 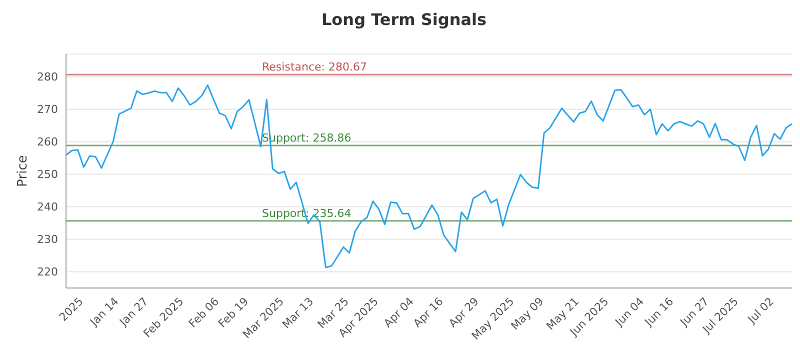 I want to click on y-axis-title: Price, so click(x=23, y=171).